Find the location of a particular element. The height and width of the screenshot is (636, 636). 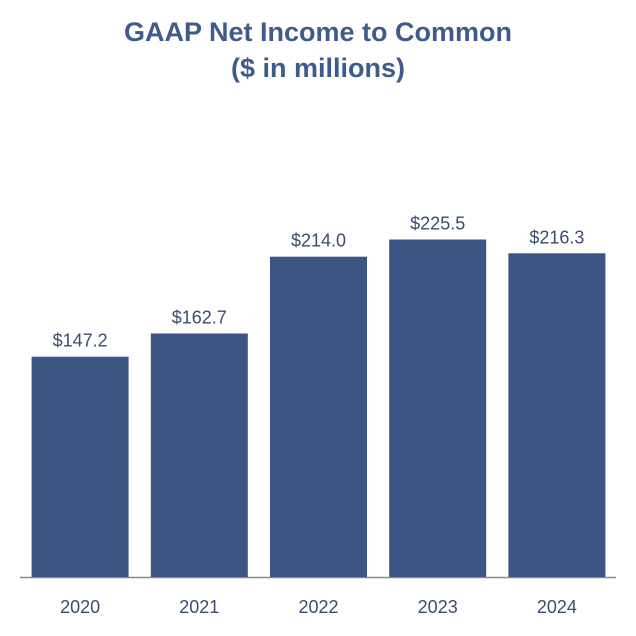

data-label-2021: $162.7 is located at coordinates (199, 318).